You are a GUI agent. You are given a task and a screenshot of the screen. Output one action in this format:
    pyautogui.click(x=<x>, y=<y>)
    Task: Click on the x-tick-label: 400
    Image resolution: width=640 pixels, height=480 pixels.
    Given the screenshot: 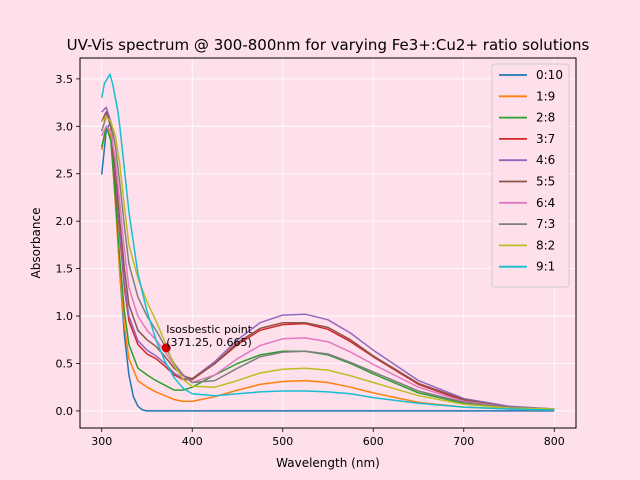 What is the action you would take?
    pyautogui.click(x=192, y=441)
    